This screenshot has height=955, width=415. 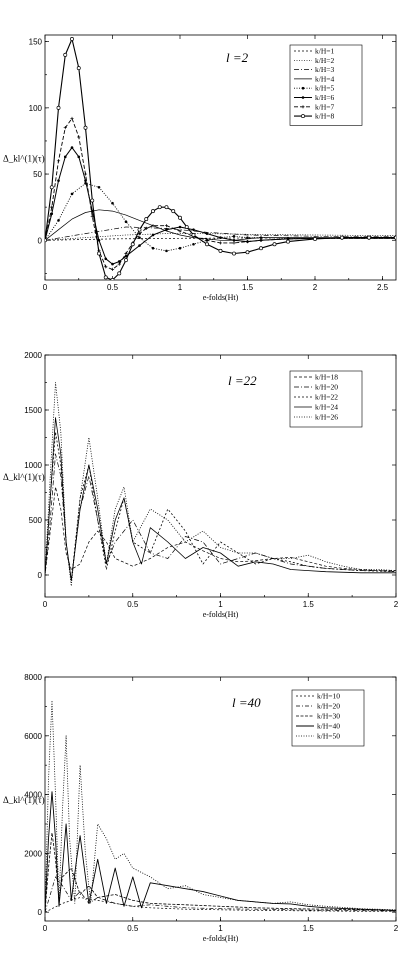 I want to click on legend-label: k/H=26, so click(x=326, y=417).